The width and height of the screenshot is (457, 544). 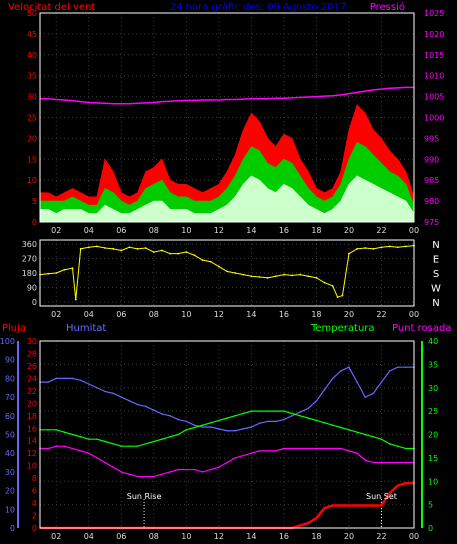 I want to click on rain-tick-label: 24, so click(x=32, y=378).